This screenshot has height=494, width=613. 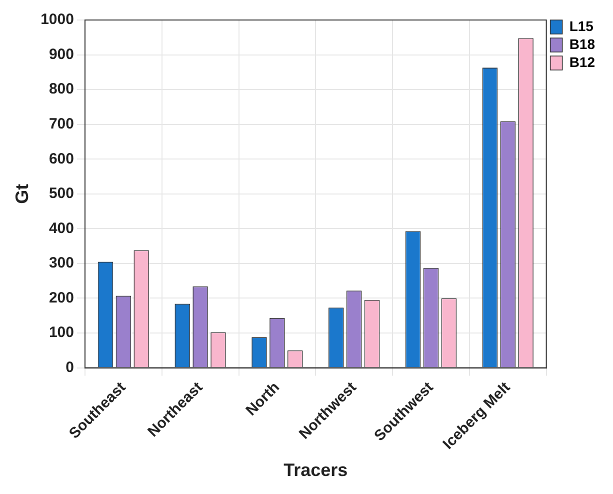 What do you see at coordinates (61, 54) in the screenshot?
I see `y-tick-label: 900` at bounding box center [61, 54].